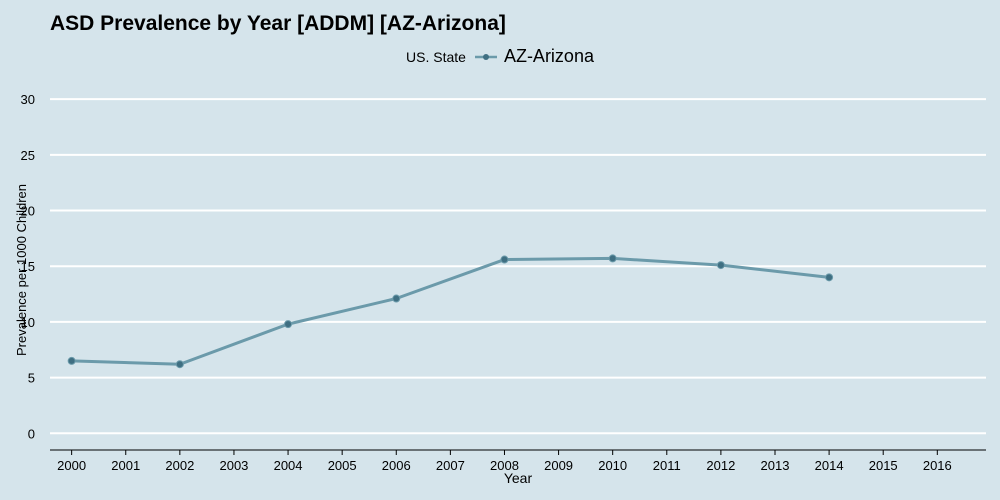 The image size is (1000, 500). What do you see at coordinates (28, 99) in the screenshot?
I see `y-tick-label: 30` at bounding box center [28, 99].